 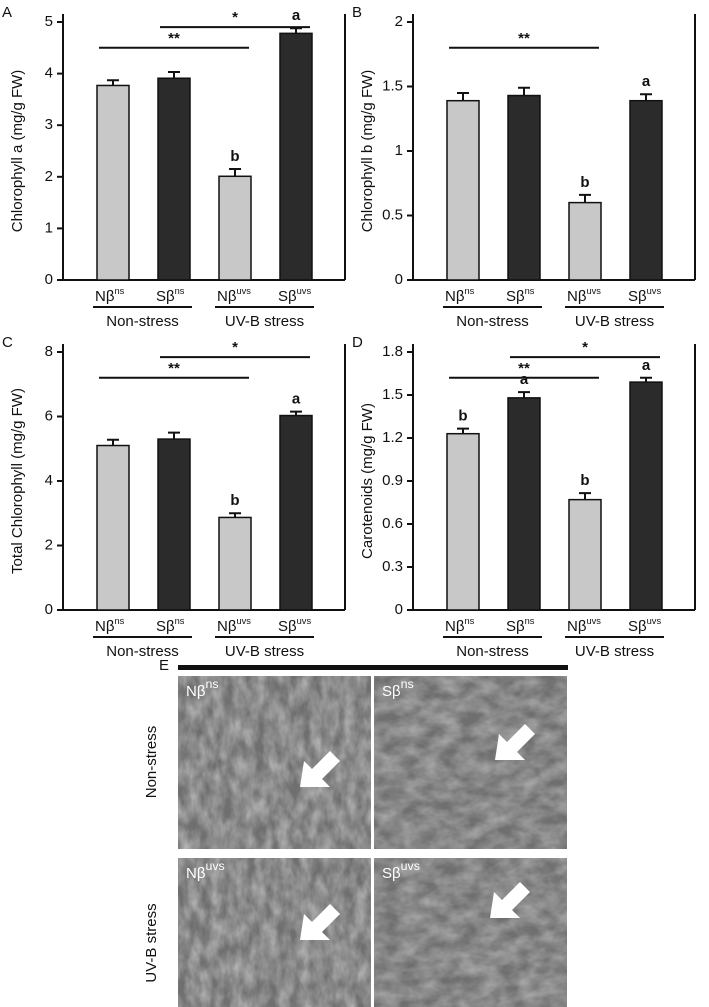 I want to click on micrograph-label-sup: ns, so click(x=211, y=684).